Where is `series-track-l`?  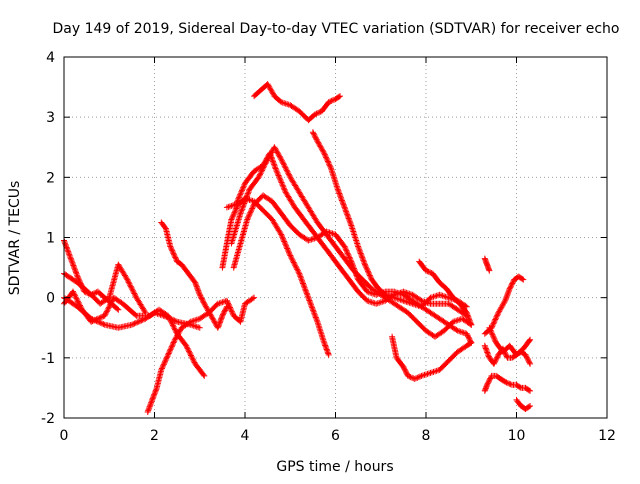
series-track-l is located at coordinates (390, 219).